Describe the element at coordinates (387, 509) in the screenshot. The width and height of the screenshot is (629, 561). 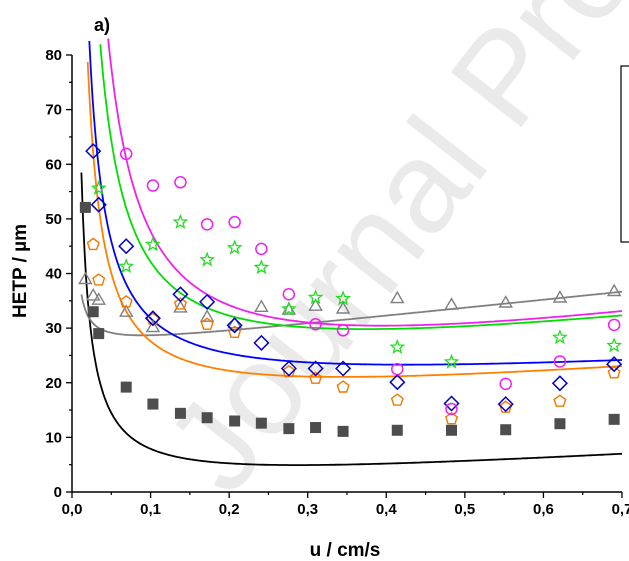
I see `x-tick-label: 0,4` at that location.